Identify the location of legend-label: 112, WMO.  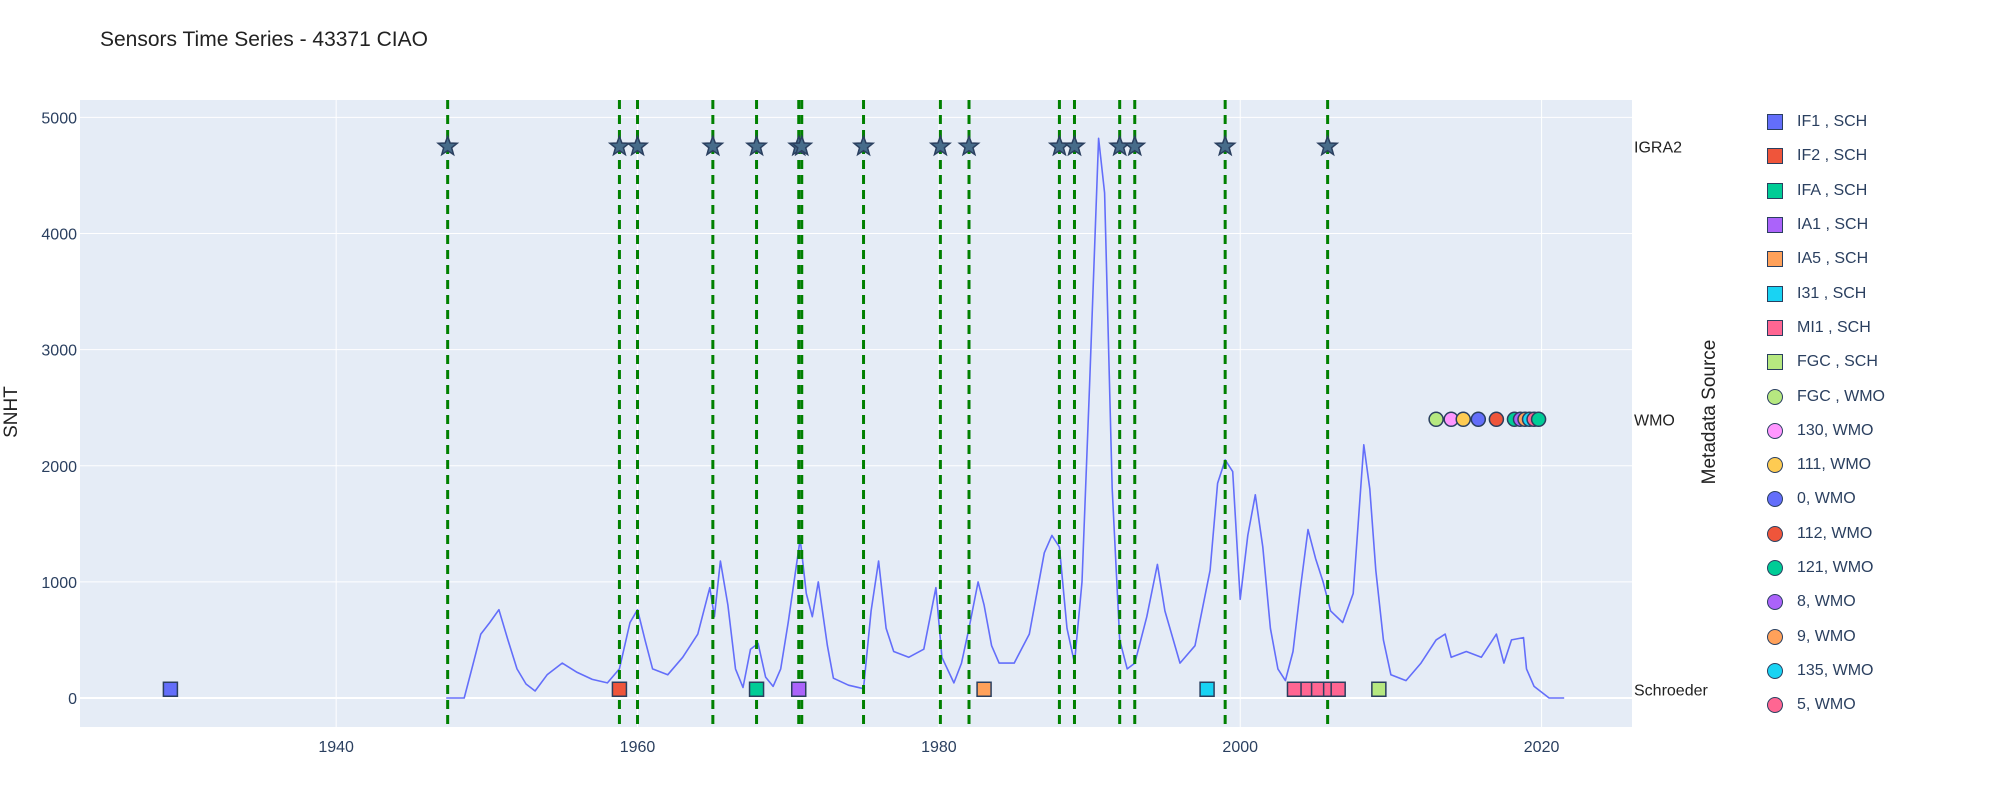
(1835, 533).